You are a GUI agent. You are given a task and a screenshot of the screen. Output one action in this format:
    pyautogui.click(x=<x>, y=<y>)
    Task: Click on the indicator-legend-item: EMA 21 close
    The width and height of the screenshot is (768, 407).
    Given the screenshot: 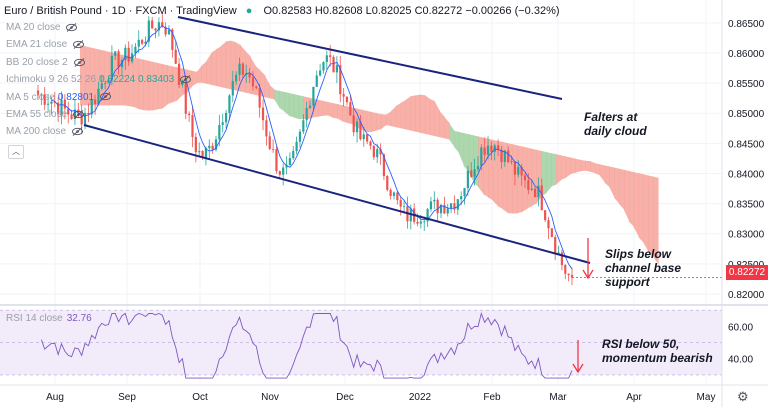 What is the action you would take?
    pyautogui.click(x=45, y=44)
    